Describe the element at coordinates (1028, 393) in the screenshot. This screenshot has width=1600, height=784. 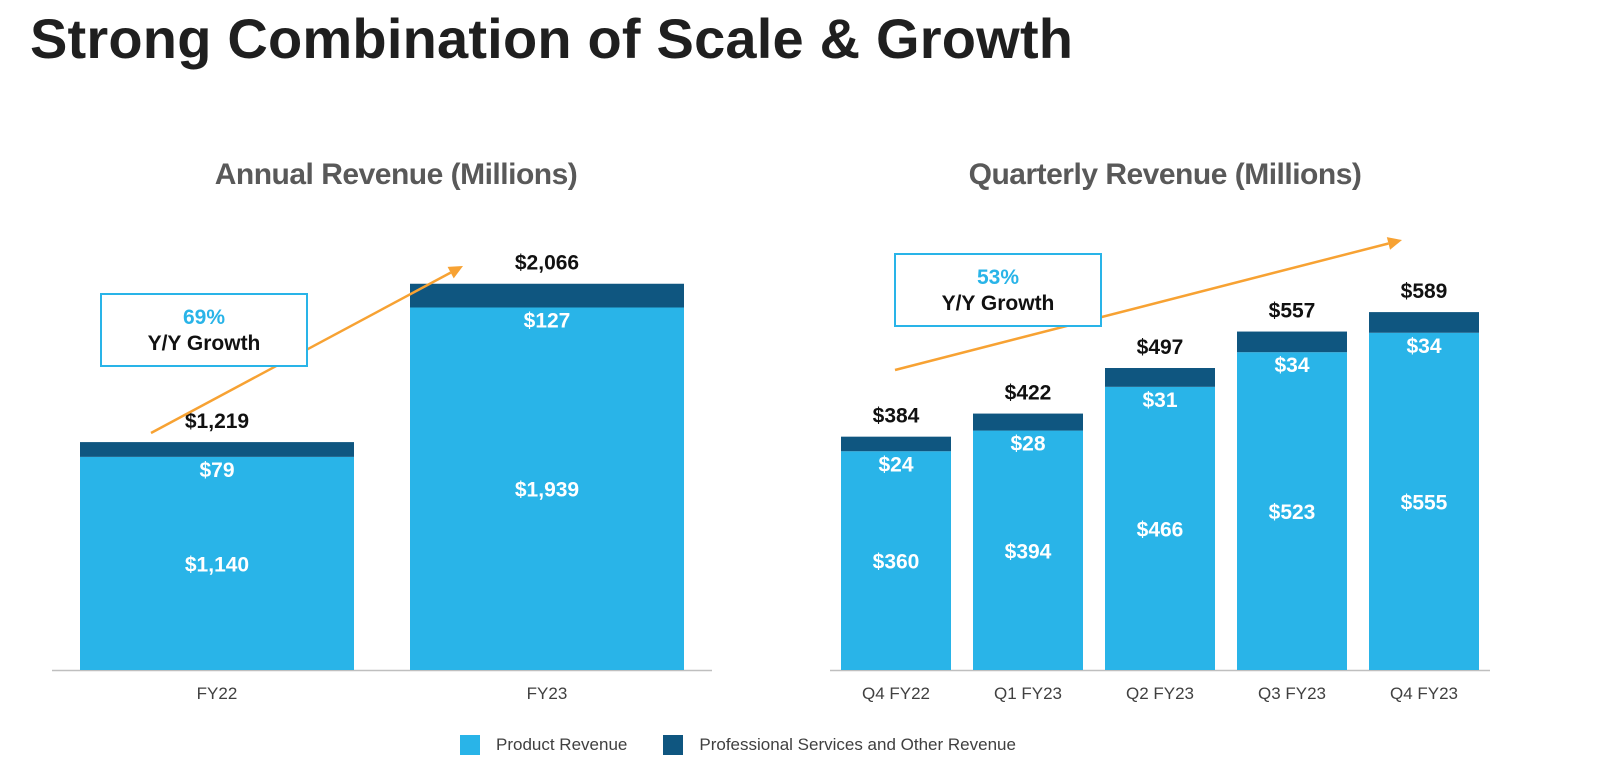
I see `quarterly-label-total-1: $422` at that location.